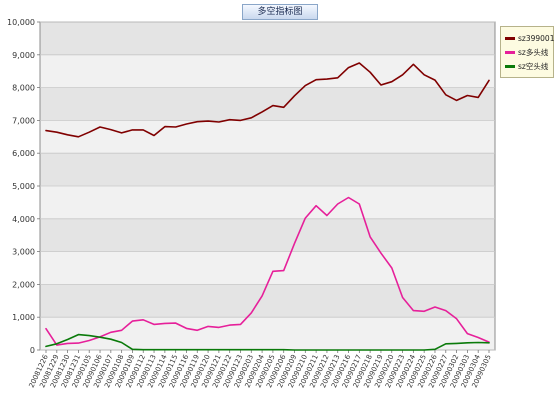 Image resolution: width=560 pixels, height=404 pixels. What do you see at coordinates (23, 186) in the screenshot?
I see `y-tick-label: 5,000` at bounding box center [23, 186].